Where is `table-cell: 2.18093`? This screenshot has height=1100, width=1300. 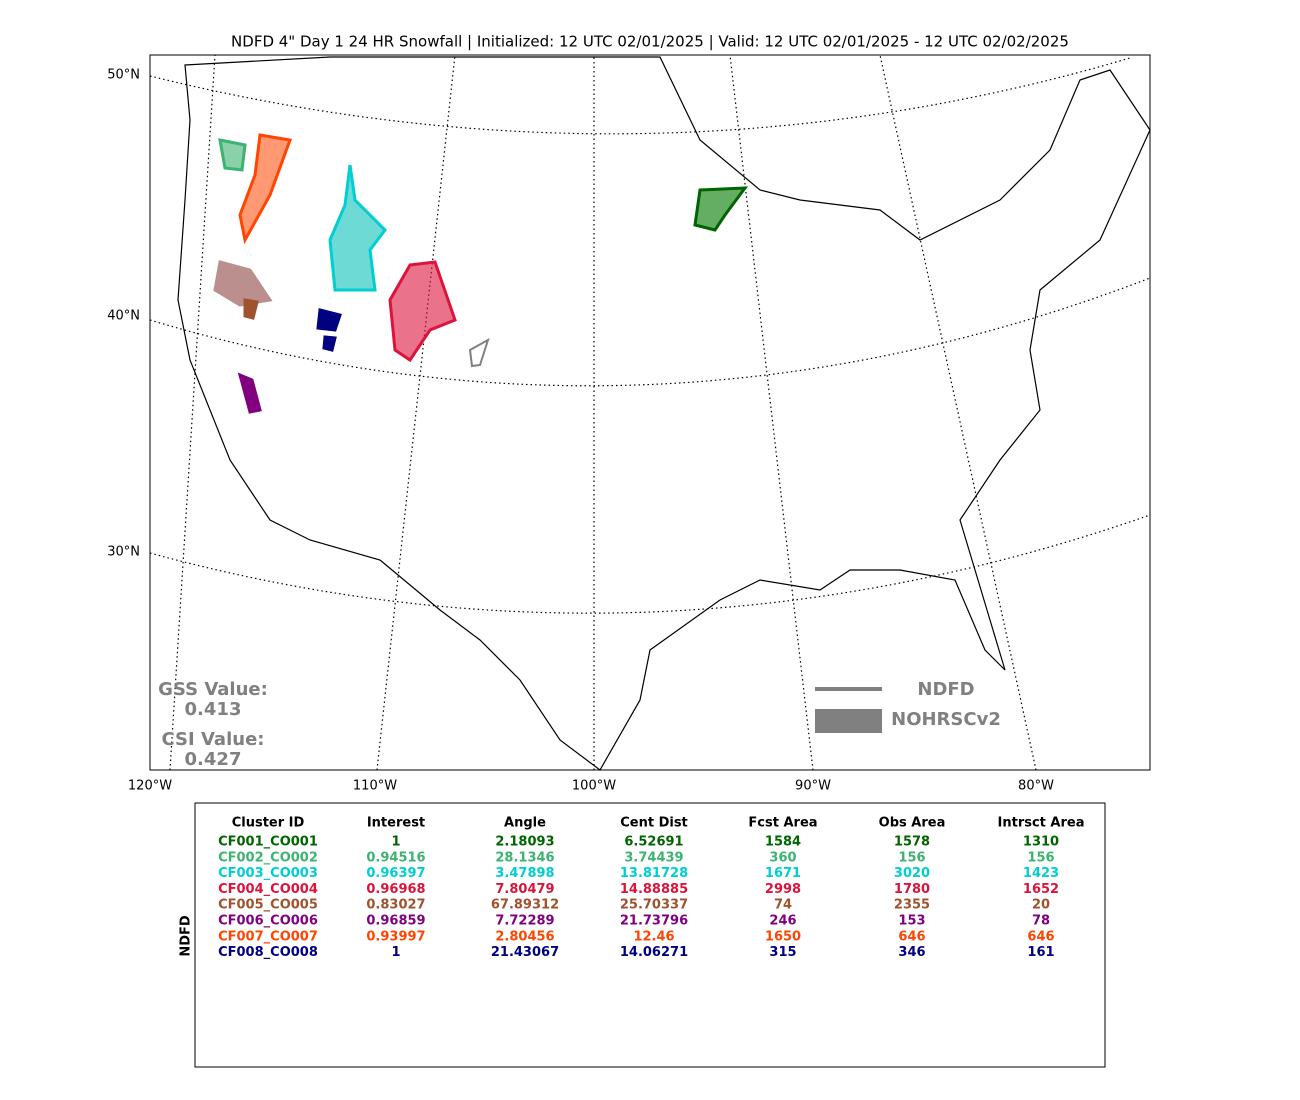
table-cell: 2.18093 is located at coordinates (524, 842).